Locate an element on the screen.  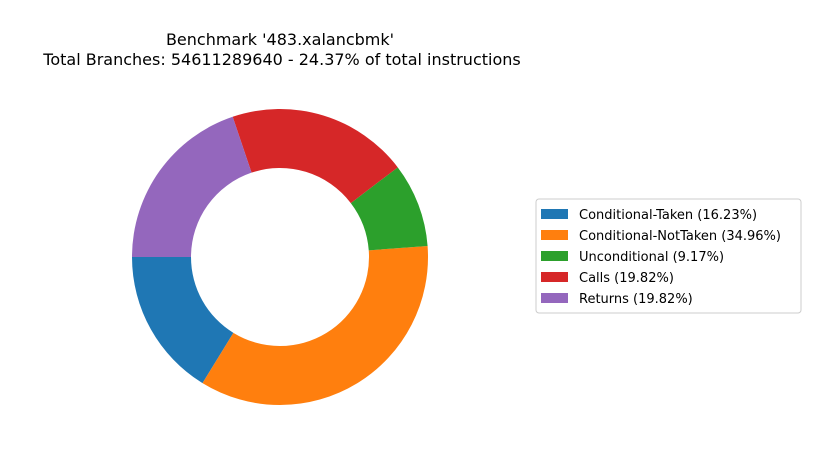
legend-label-0: Conditional-Taken (16.23%) is located at coordinates (668, 215).